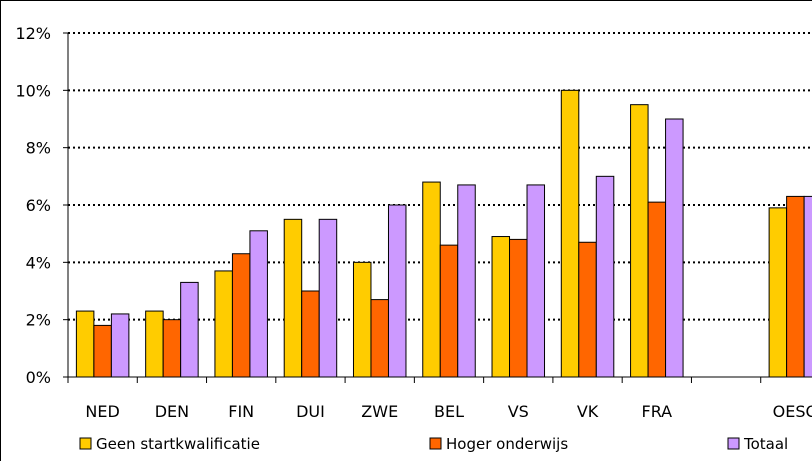  Describe the element at coordinates (588, 411) in the screenshot. I see `x-tick-label: VK` at that location.